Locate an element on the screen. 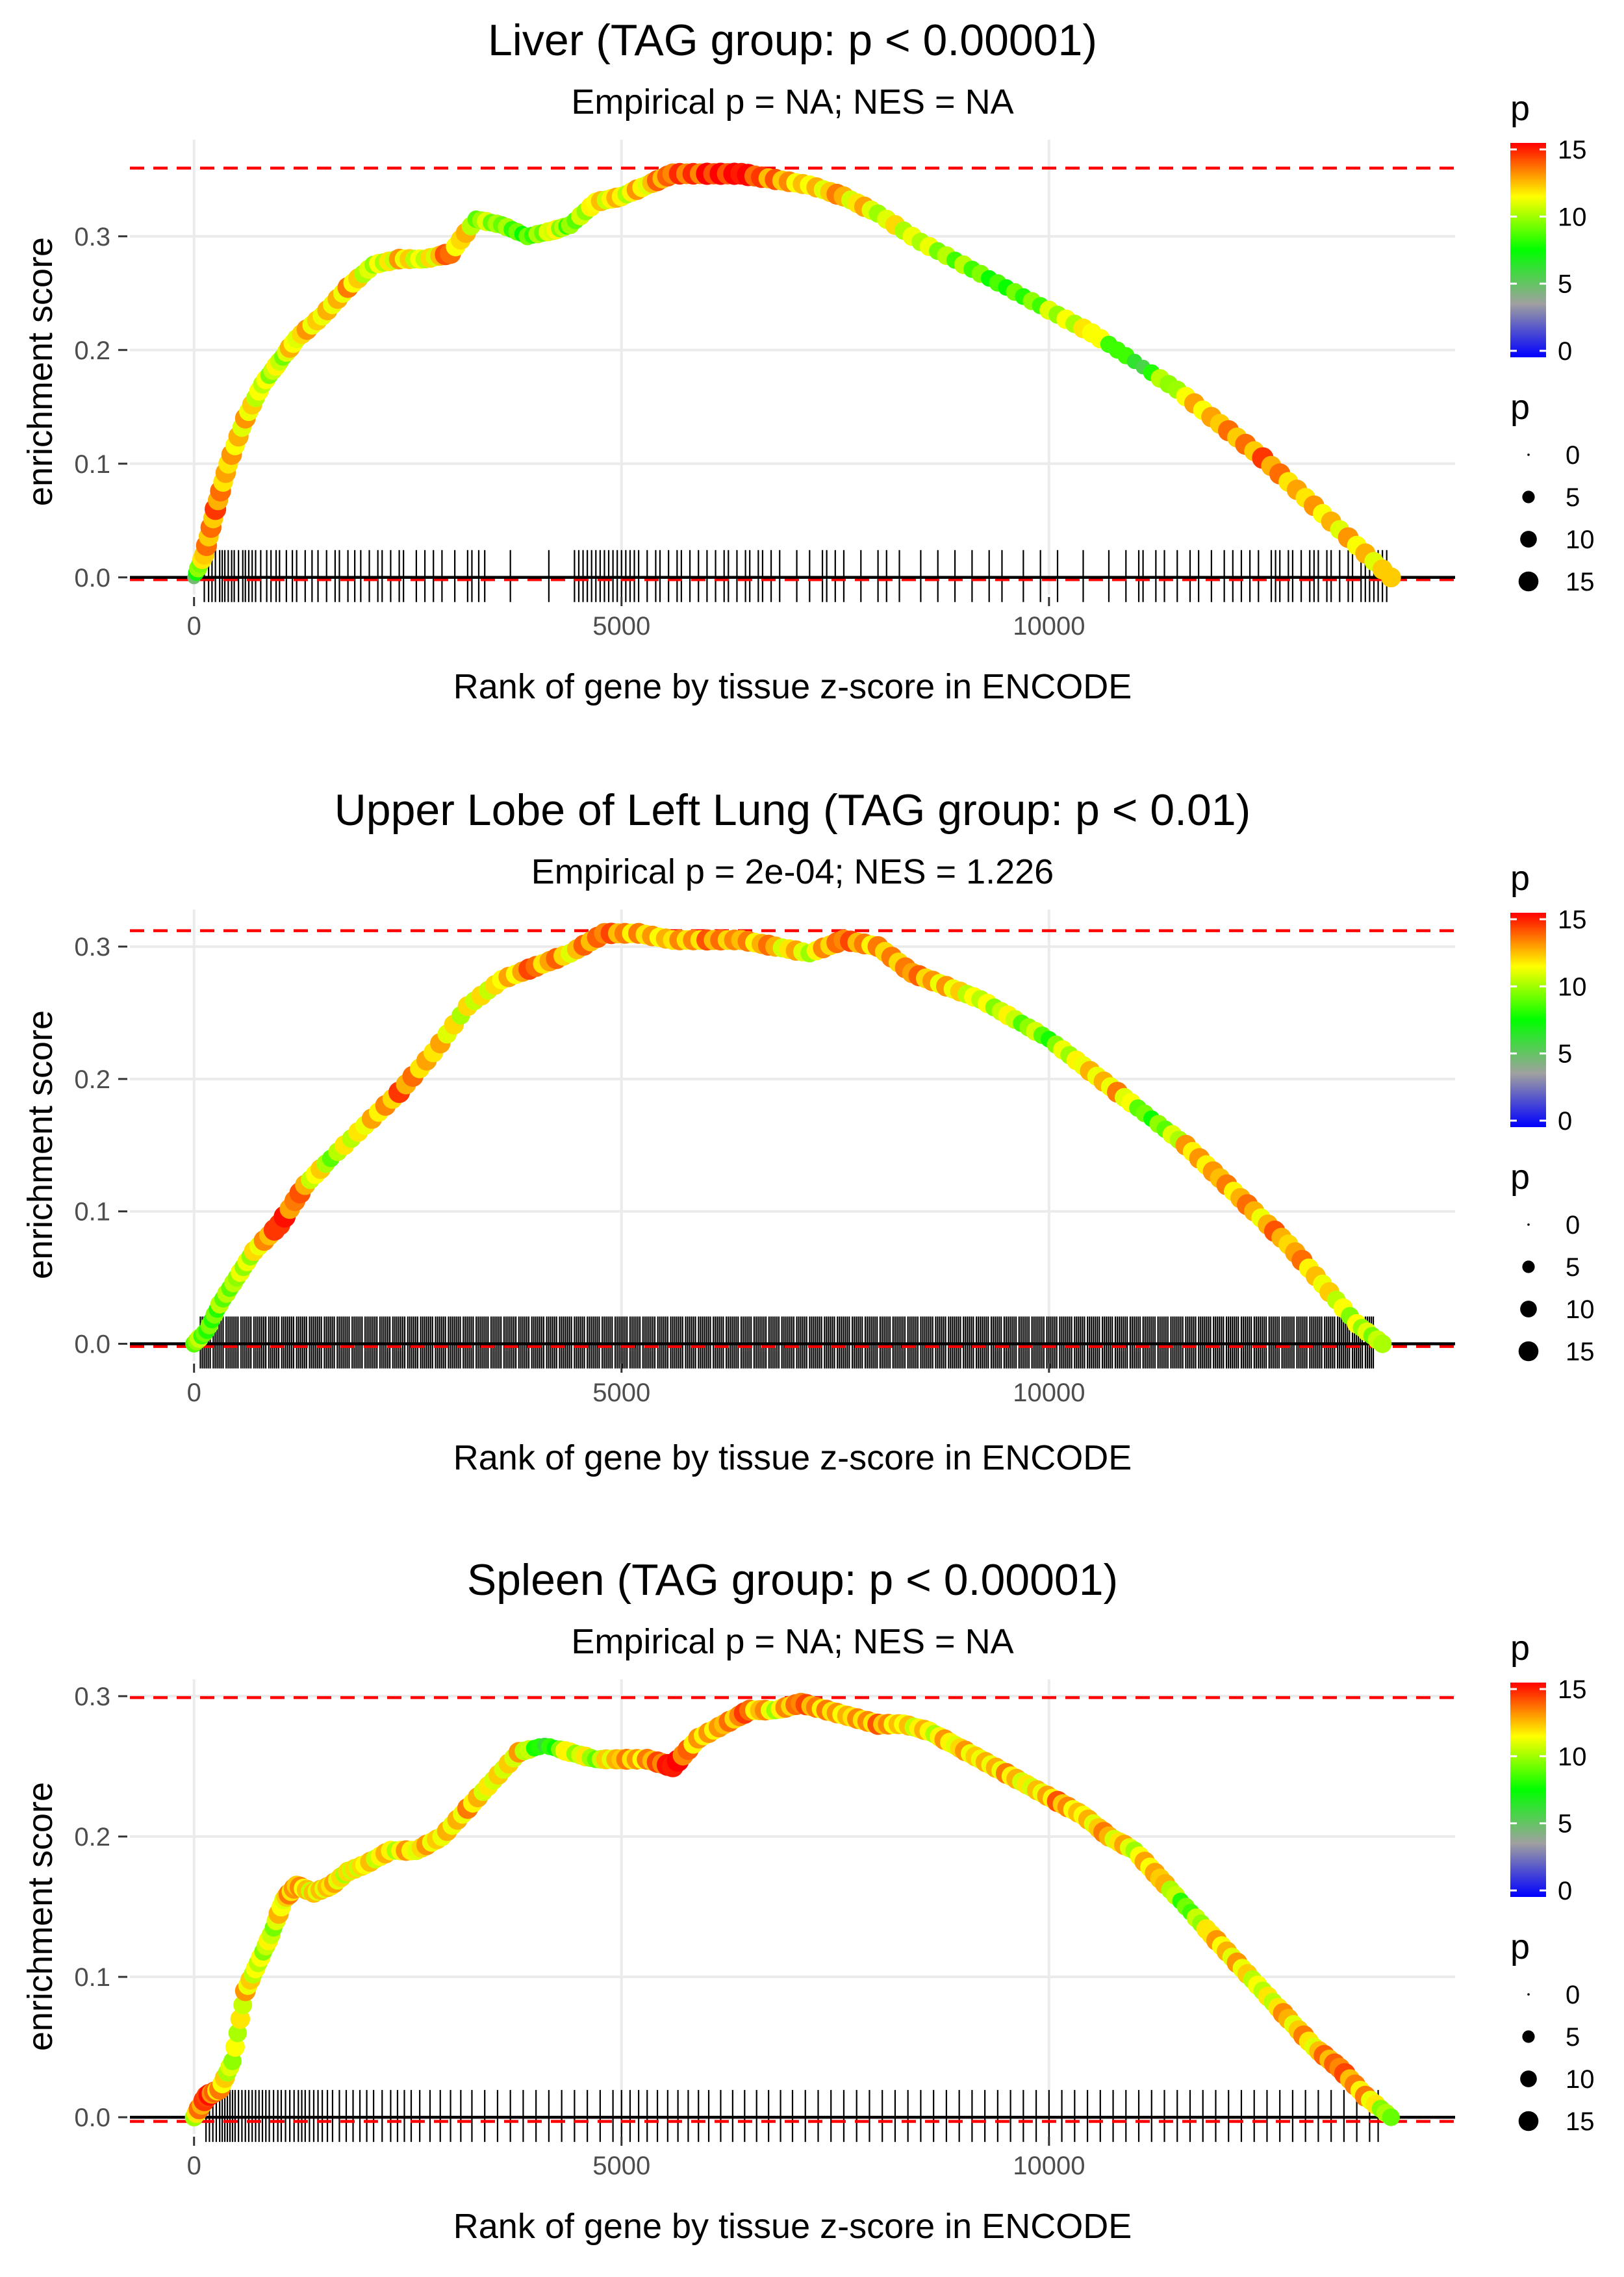 The width and height of the screenshot is (1624, 2277). reference-lines is located at coordinates (792, 374).